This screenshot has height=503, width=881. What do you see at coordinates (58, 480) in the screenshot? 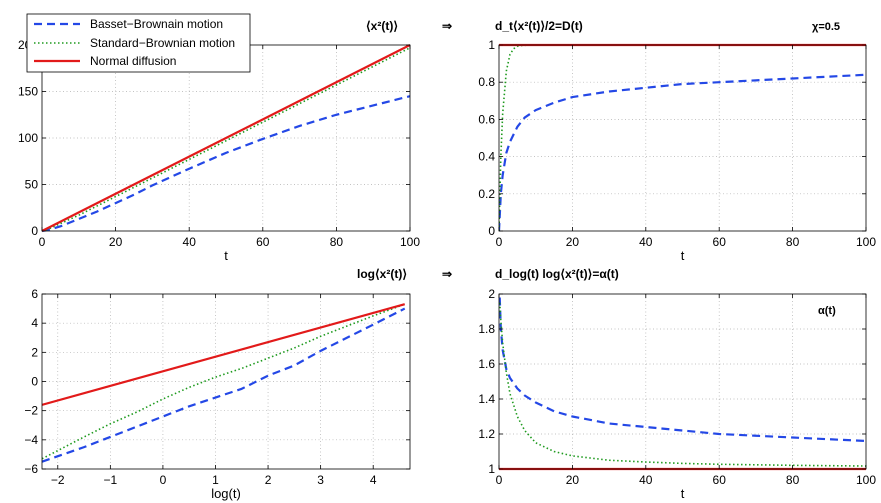
I see `x-tick-label: −2` at bounding box center [58, 480].